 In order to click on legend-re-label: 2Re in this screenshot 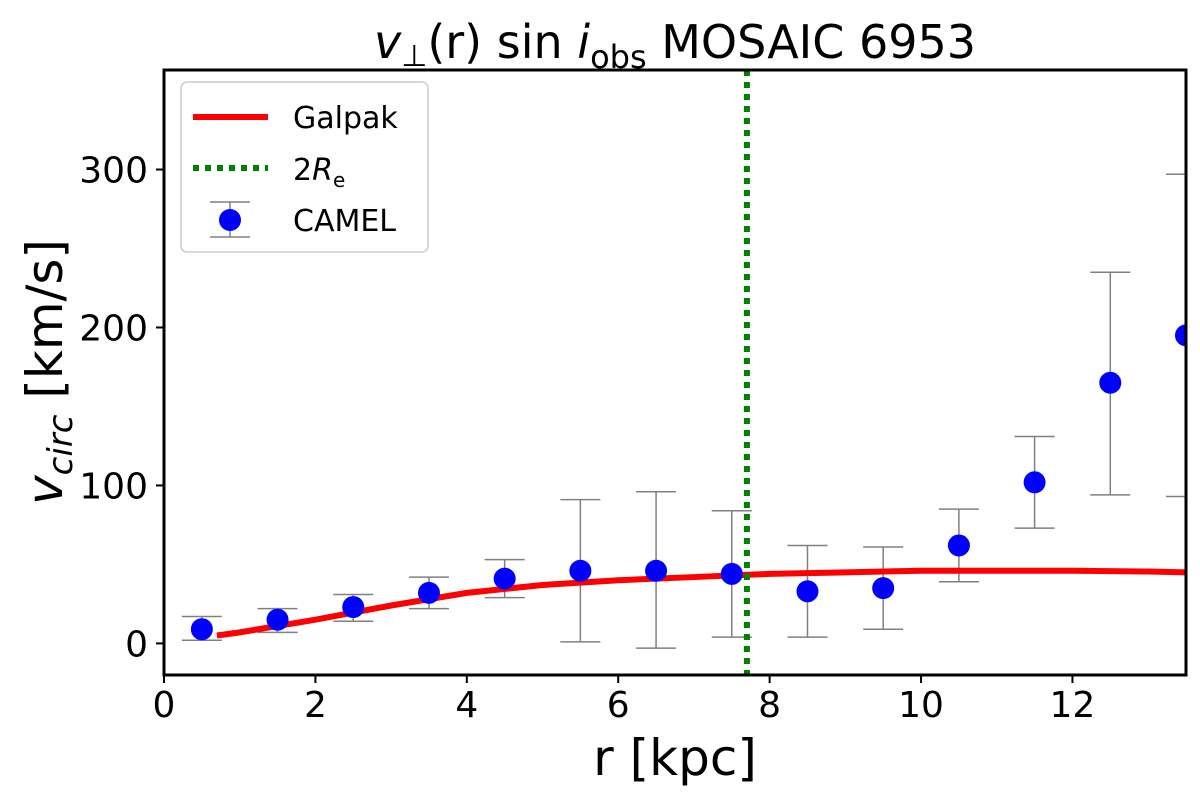, I will do `click(319, 172)`.